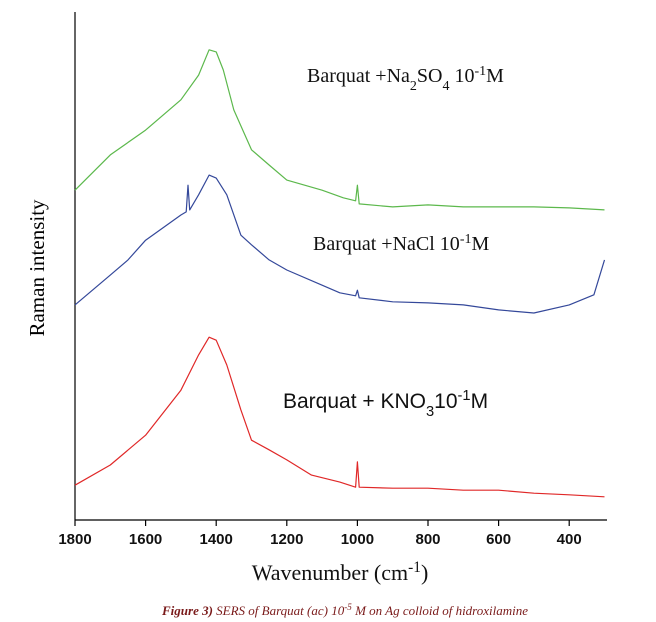  What do you see at coordinates (358, 76) in the screenshot?
I see `annotation-part: Barquat +Na` at bounding box center [358, 76].